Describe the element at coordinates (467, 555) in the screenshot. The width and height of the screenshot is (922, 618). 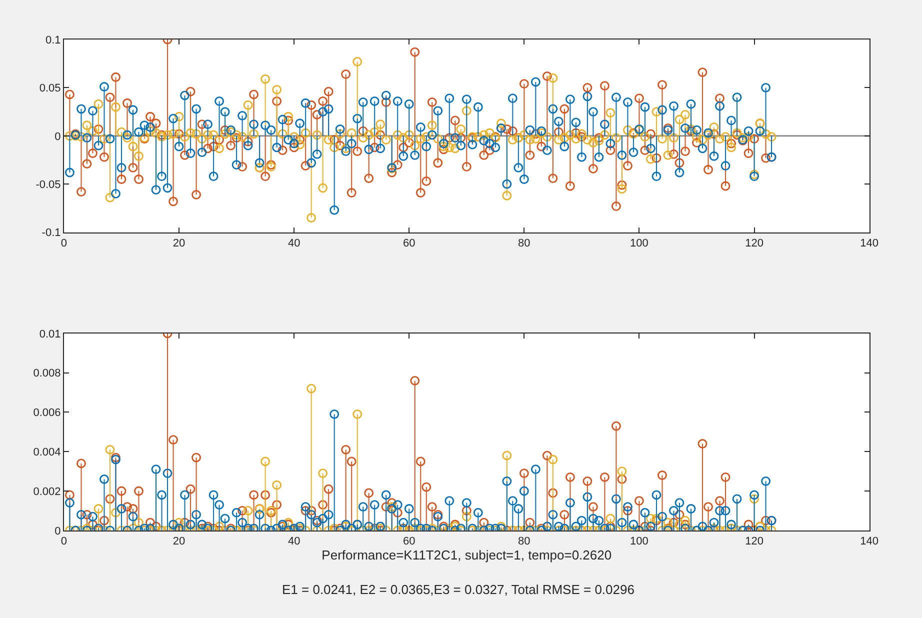
I see `x-axis-title: Performance=K11T2C1, subject=1, tempo=0.2620` at that location.